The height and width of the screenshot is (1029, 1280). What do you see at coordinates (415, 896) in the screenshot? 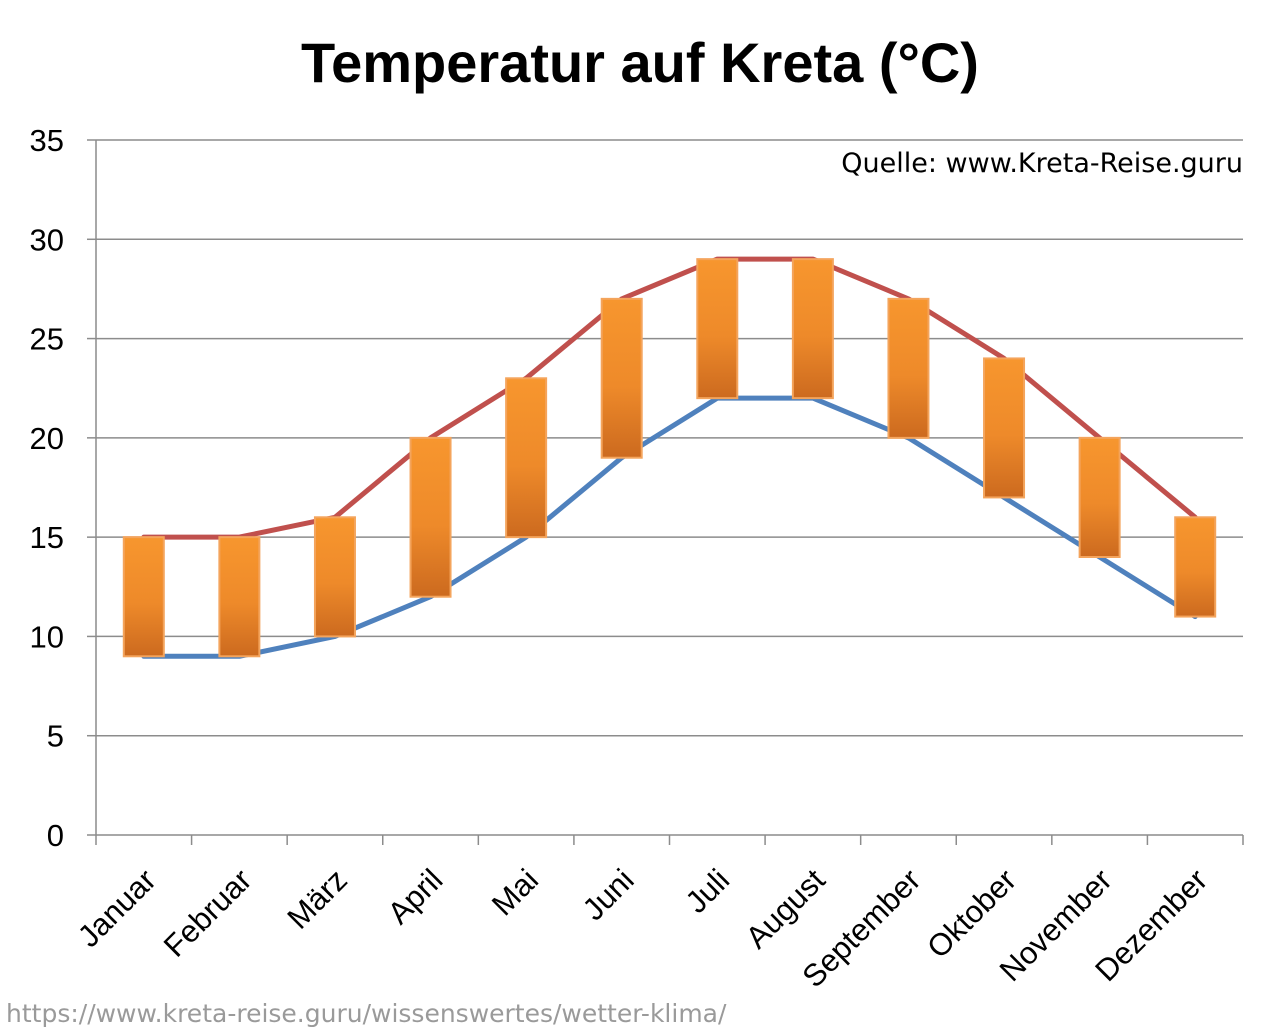
I see `x-tick-label: April` at bounding box center [415, 896].